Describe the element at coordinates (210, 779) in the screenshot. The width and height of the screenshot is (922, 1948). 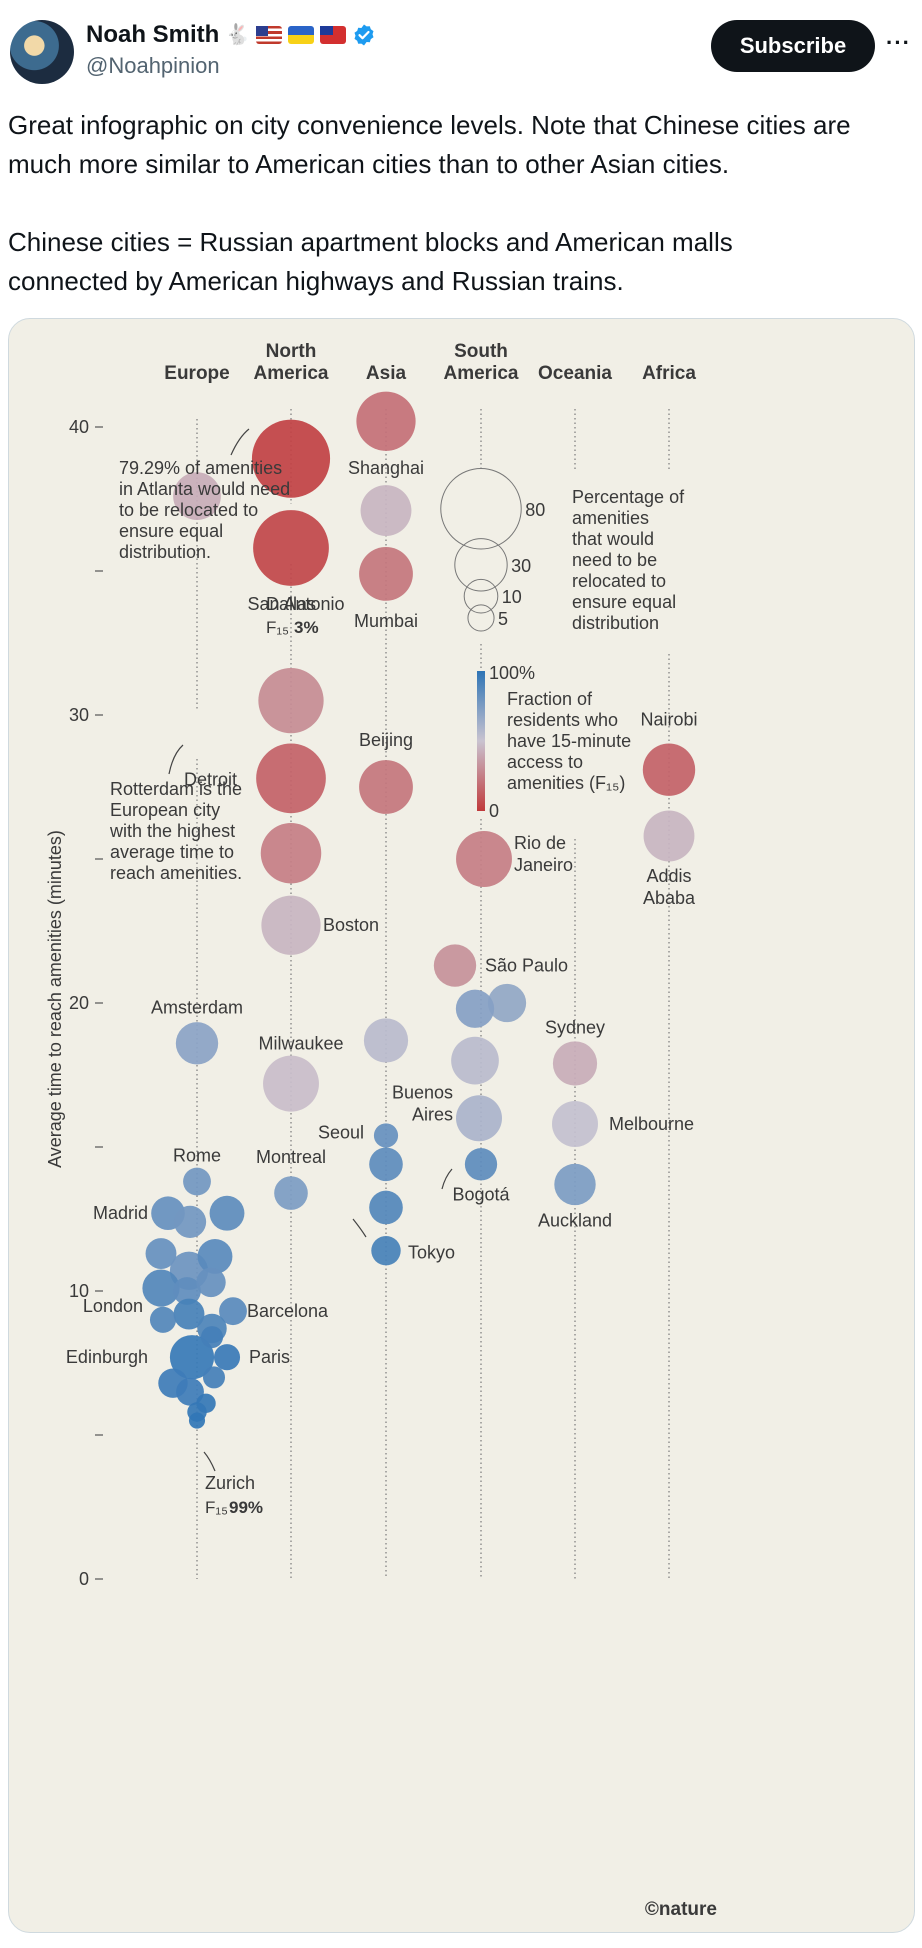
I see `city-label: Detroit` at that location.